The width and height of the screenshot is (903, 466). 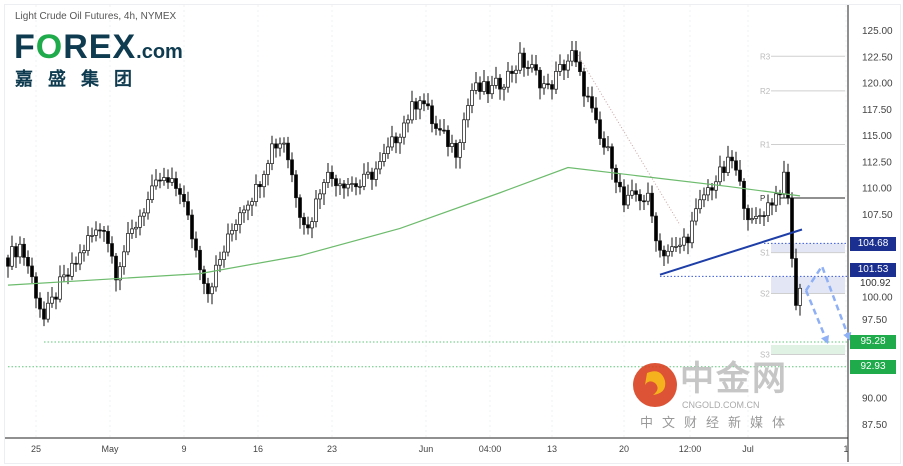 I want to click on trendline, so click(x=731, y=252).